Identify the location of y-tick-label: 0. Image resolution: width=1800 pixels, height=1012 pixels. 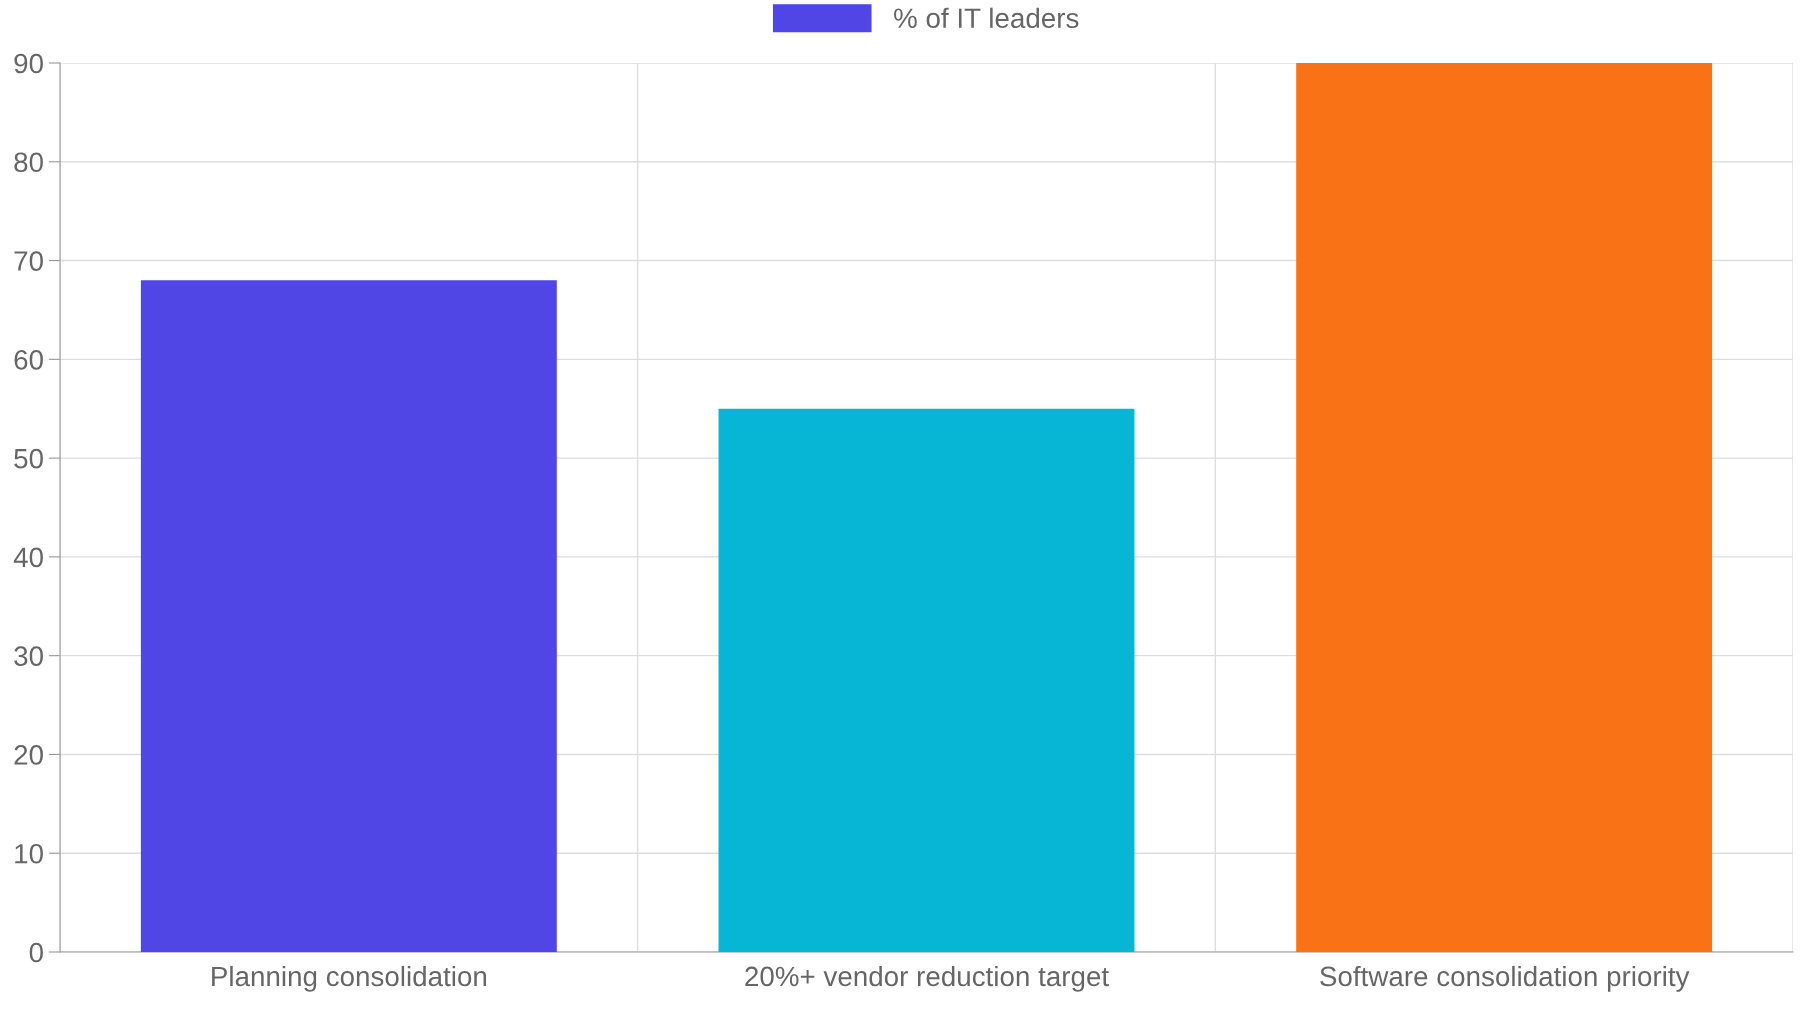
(36, 952).